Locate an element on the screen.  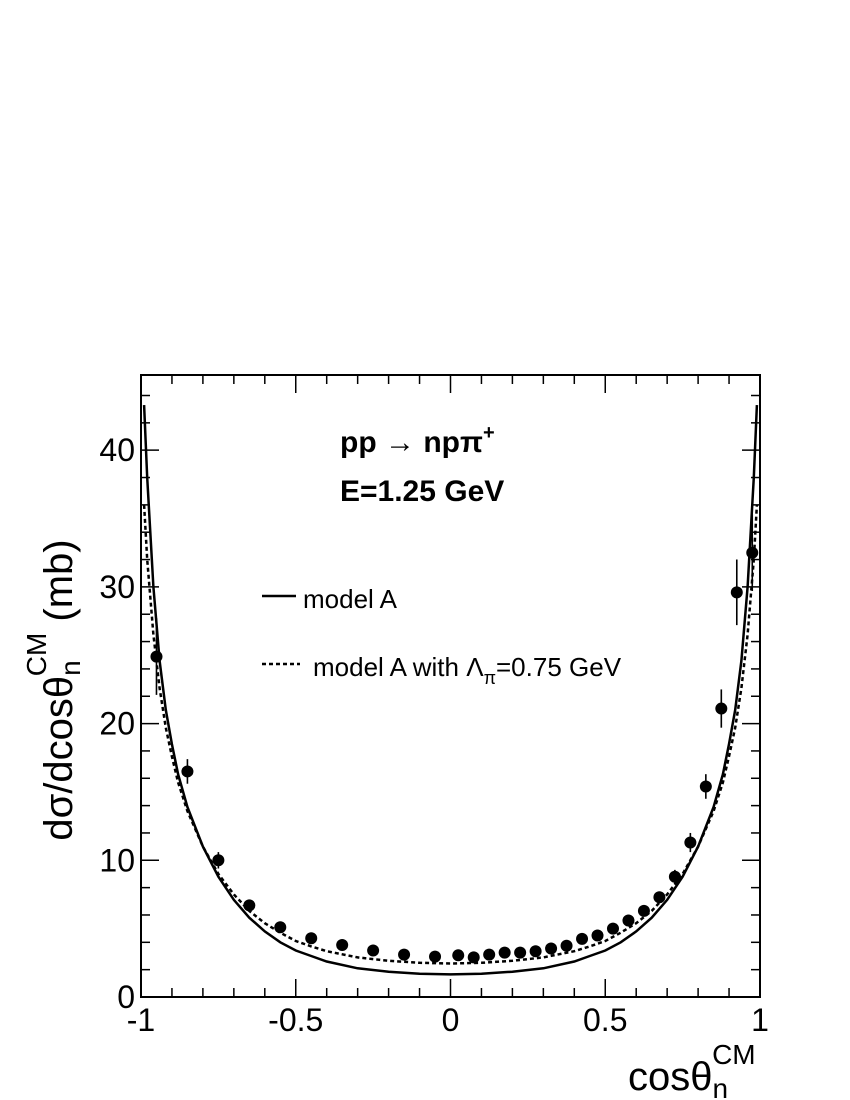
y-tick-label: 10 is located at coordinates (117, 860).